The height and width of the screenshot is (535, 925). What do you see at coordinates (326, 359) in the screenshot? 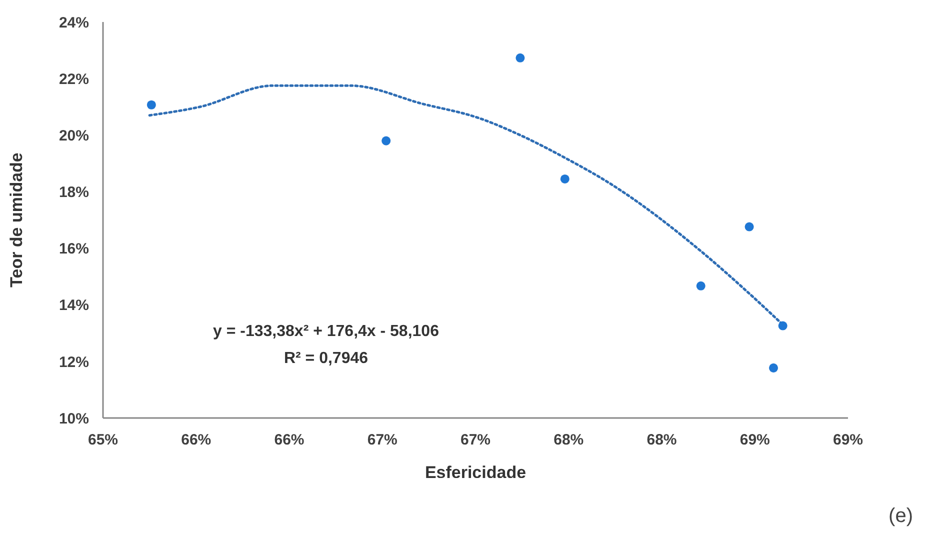
I see `annotation: R² = 0,7946` at bounding box center [326, 359].